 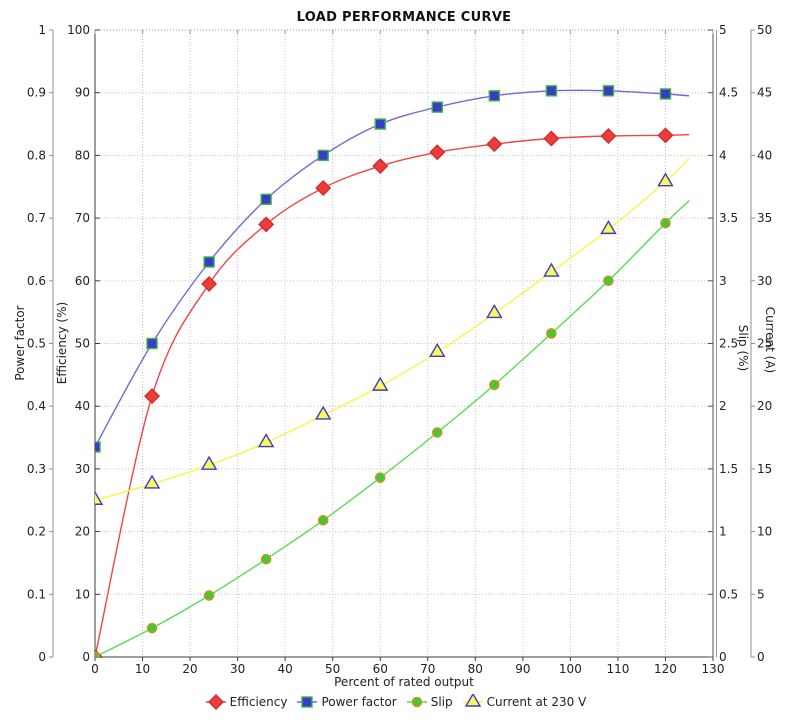 I want to click on svg-text: 110, so click(x=617, y=669).